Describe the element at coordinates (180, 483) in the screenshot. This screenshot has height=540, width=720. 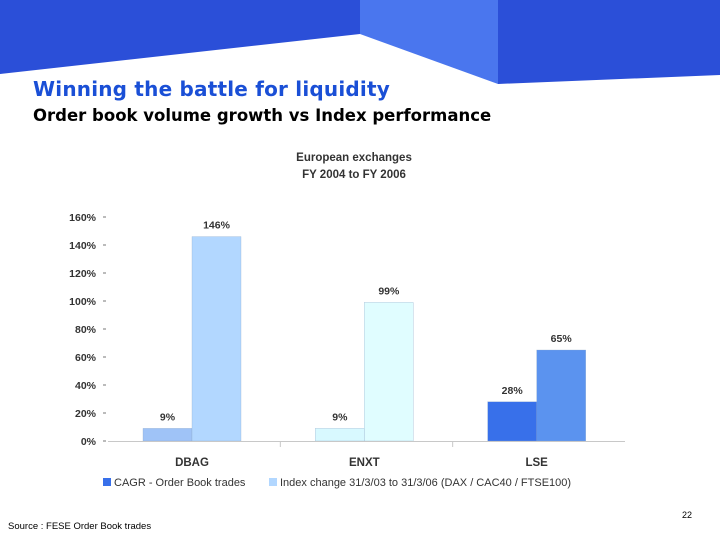
I see `legend-label: CAGR - Order Book trades` at that location.